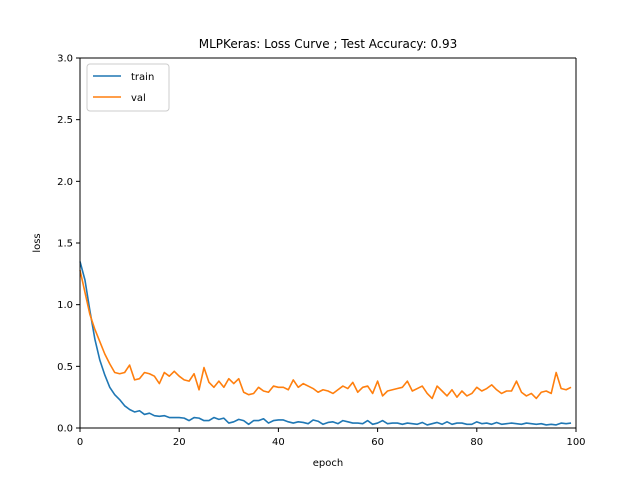  I want to click on y-tick-label: 3.0, so click(65, 59).